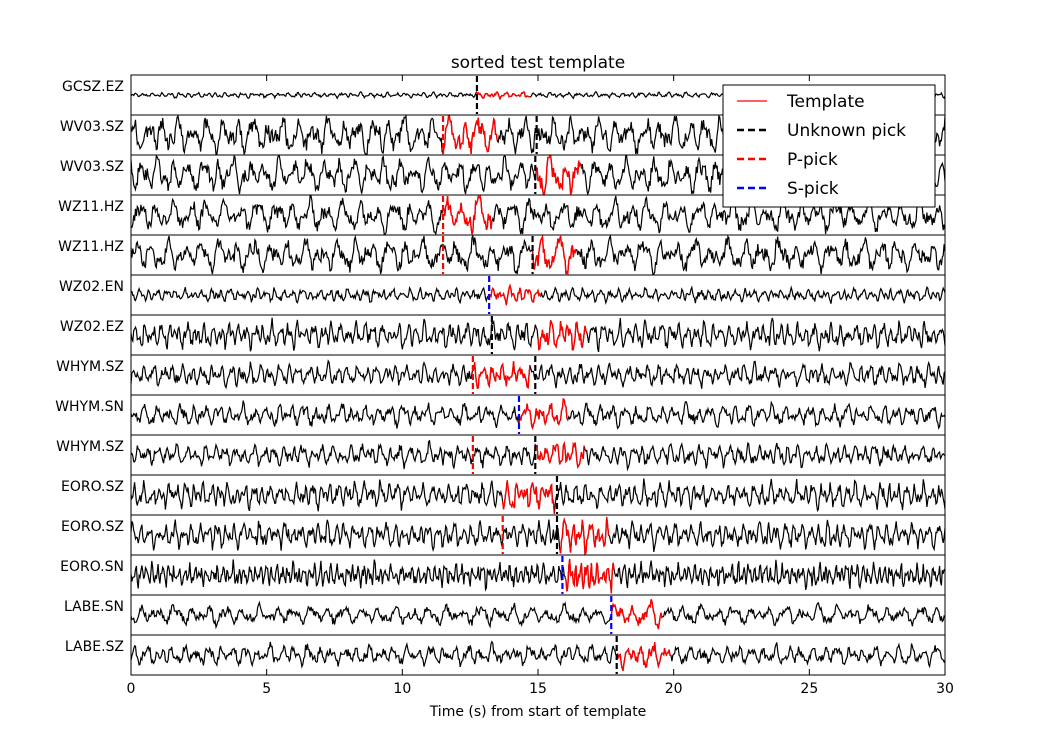 The width and height of the screenshot is (1050, 750). I want to click on station-label-14: LABE.SZ, so click(94, 647).